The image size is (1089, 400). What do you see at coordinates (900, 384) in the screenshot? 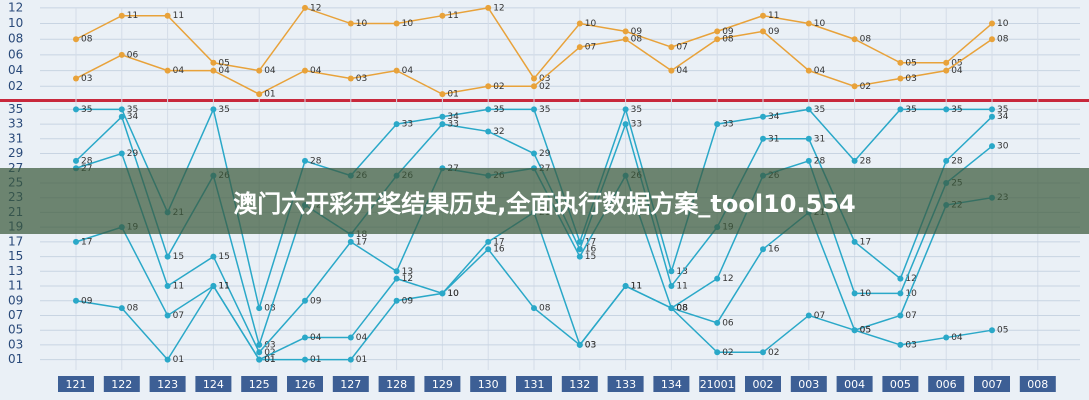
I see `x-tick-label: 005` at bounding box center [900, 384].